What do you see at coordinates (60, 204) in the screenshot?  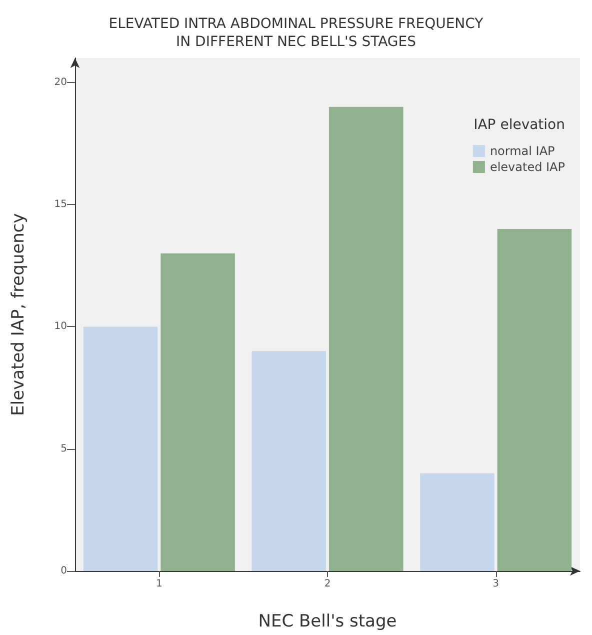 I see `y-tick-label: 15` at bounding box center [60, 204].